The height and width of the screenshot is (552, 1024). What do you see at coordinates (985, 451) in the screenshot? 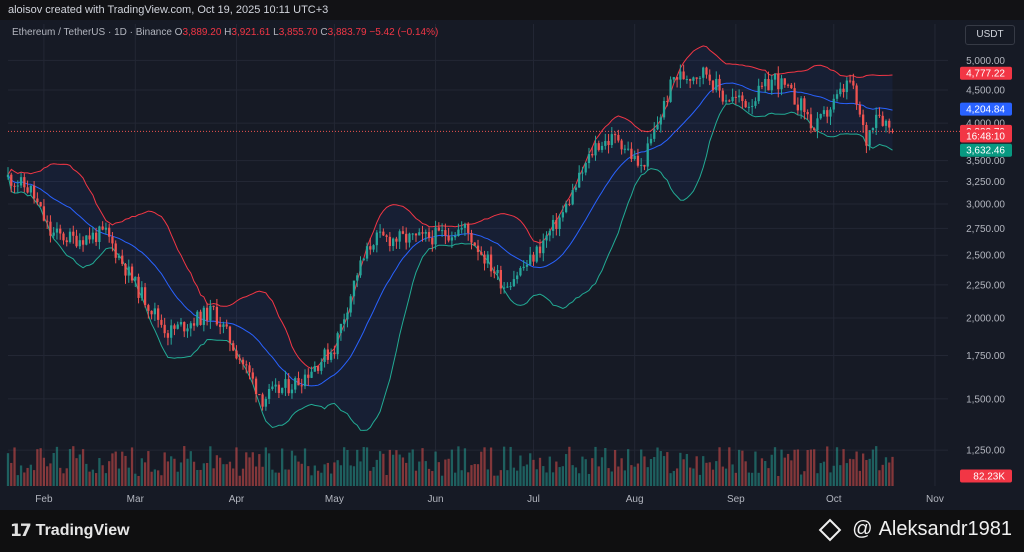
I see `y-tick-label: 1,250.00` at bounding box center [985, 451].